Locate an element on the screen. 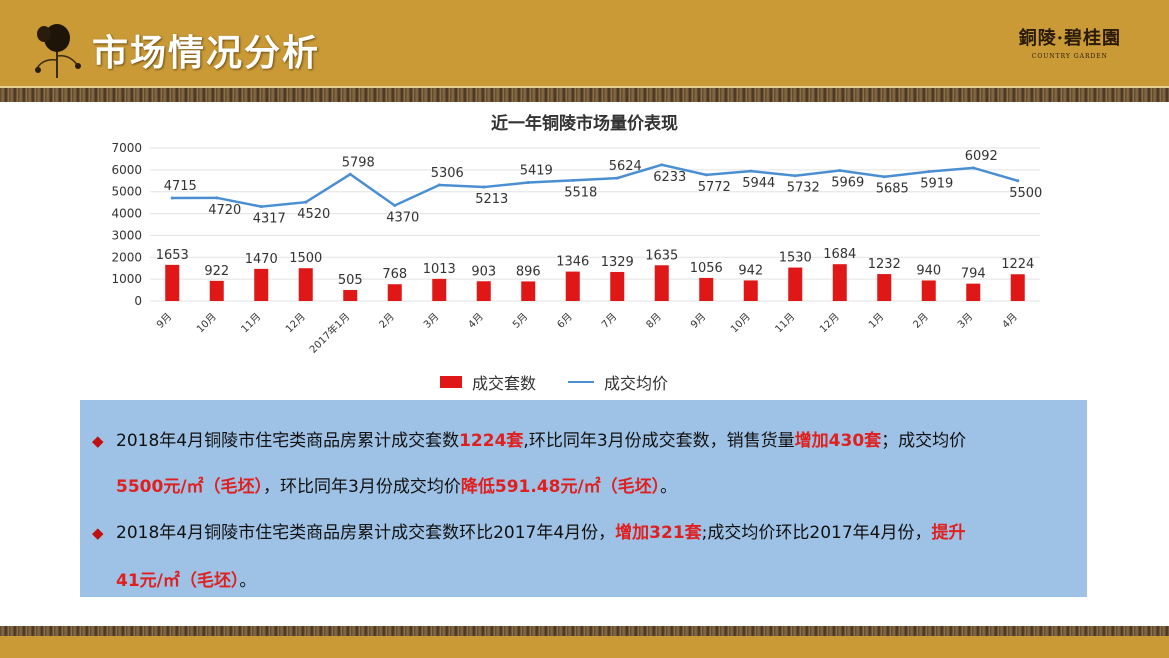  line-value-label: 5919 is located at coordinates (936, 184).